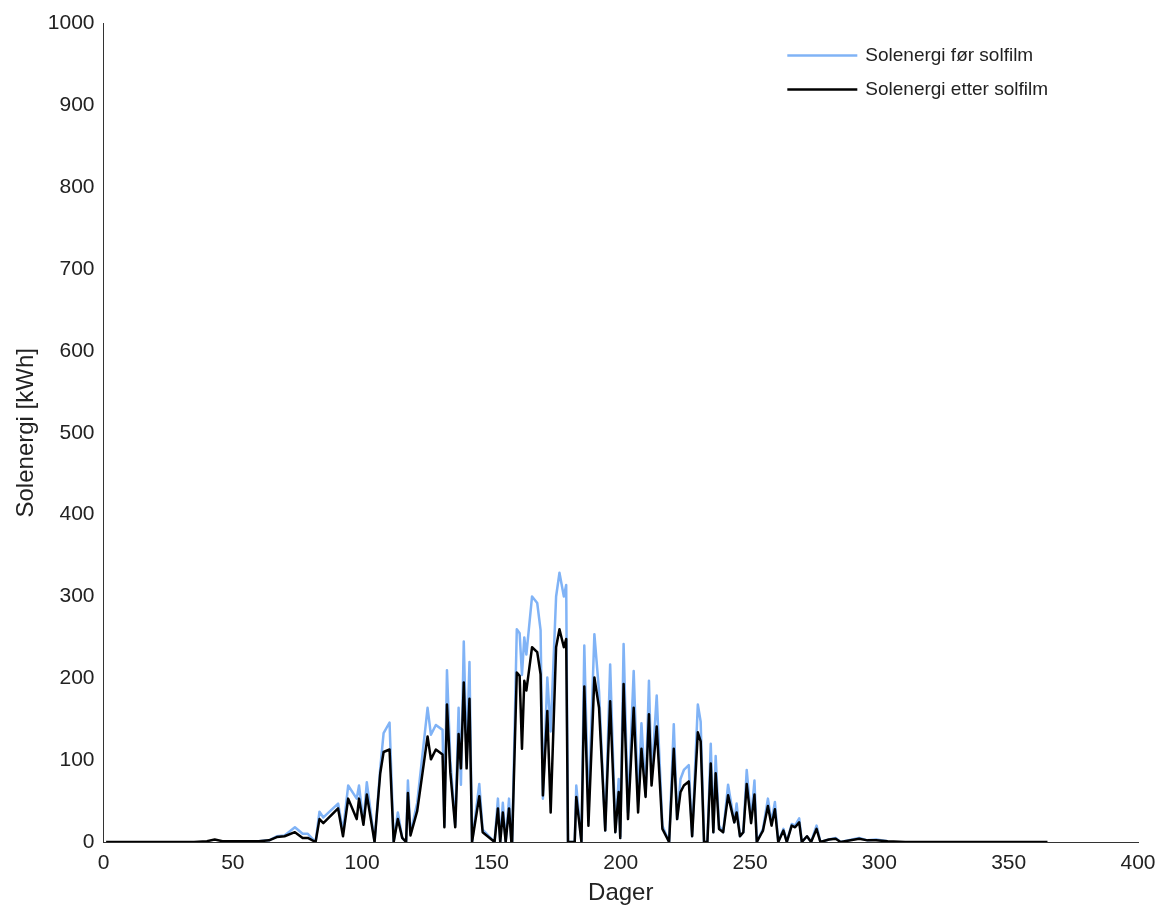 The height and width of the screenshot is (918, 1173). I want to click on x-tick-label: 250, so click(750, 862).